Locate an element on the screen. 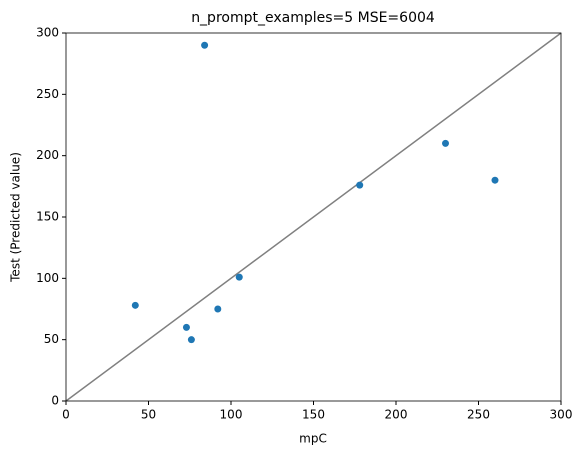 The width and height of the screenshot is (584, 455). y-tick-label: 0 is located at coordinates (55, 401).